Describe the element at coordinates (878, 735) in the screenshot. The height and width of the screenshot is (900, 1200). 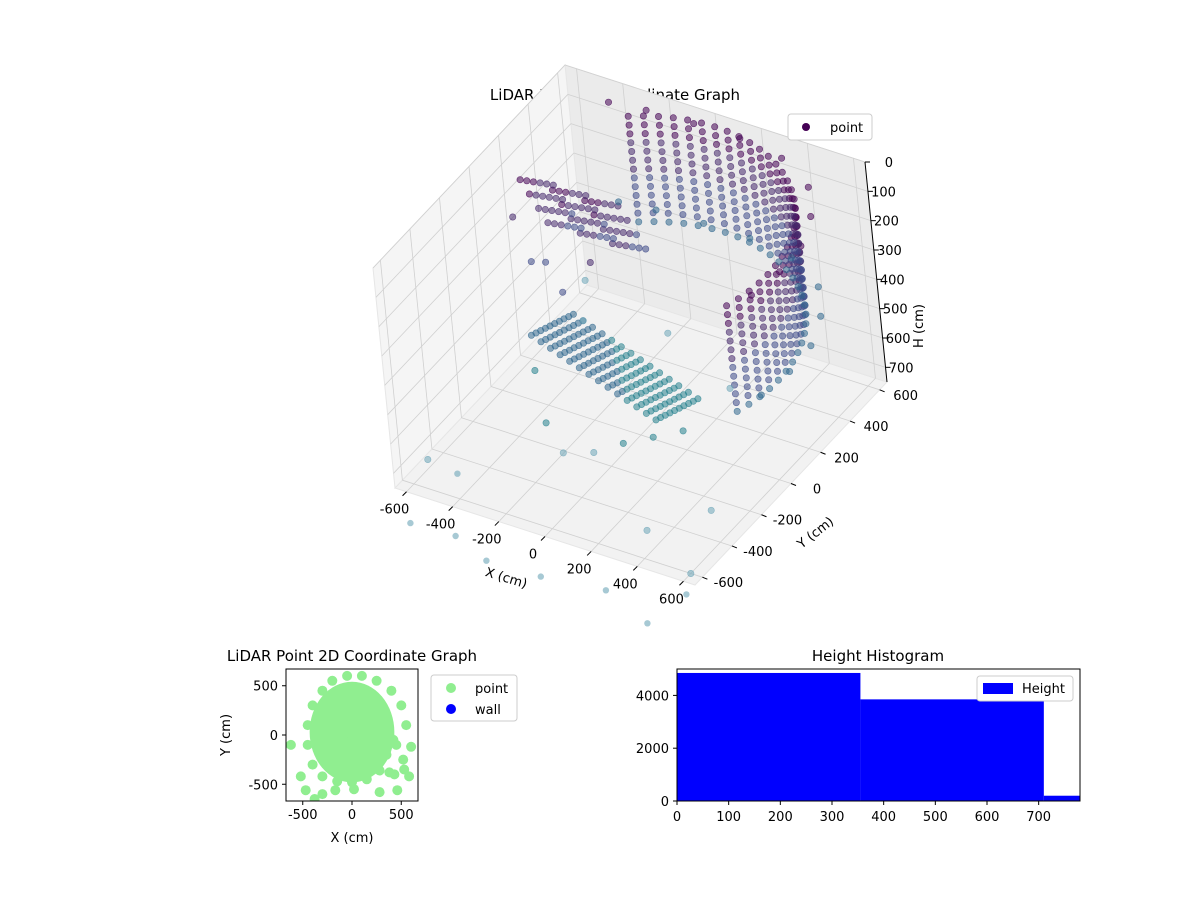
I see `histogram-frame` at that location.